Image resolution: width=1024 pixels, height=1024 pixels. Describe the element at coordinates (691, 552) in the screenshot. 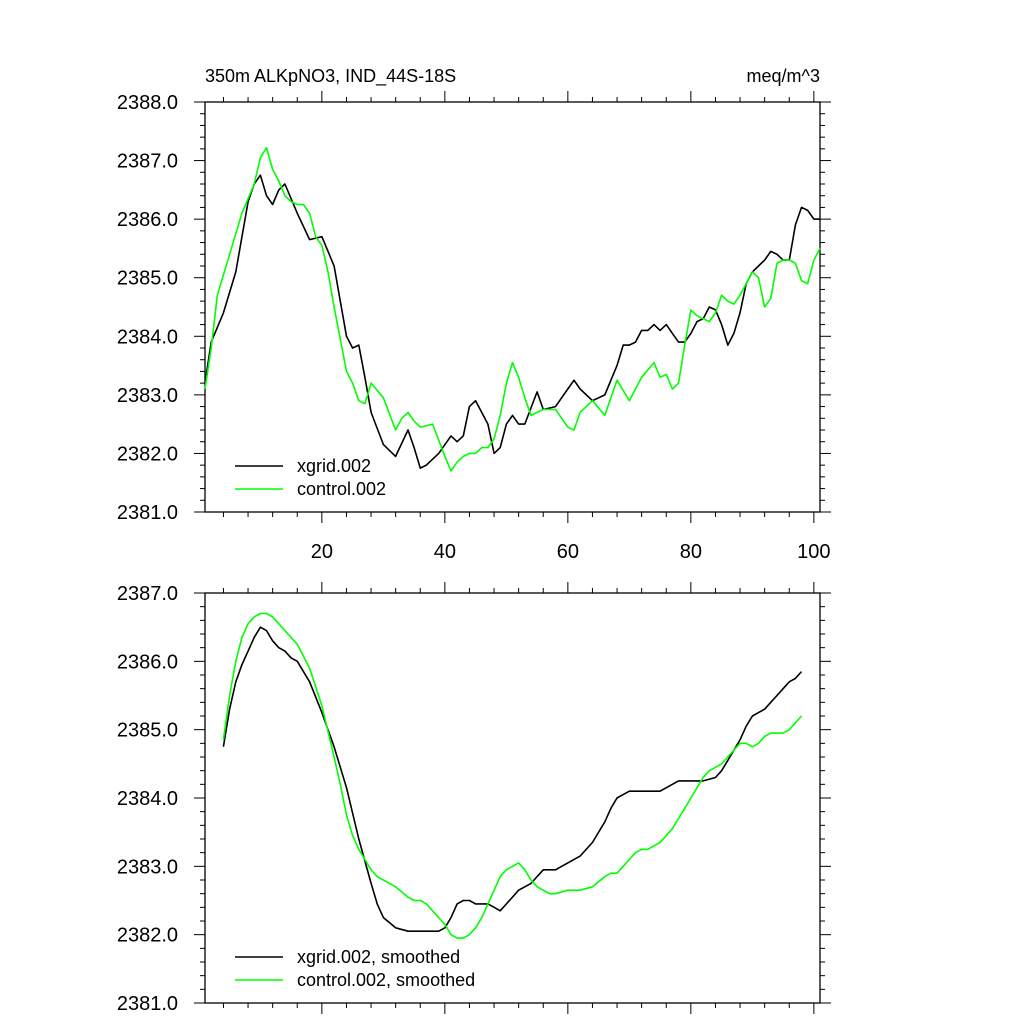

I see `top-x-tick-label: 80` at that location.